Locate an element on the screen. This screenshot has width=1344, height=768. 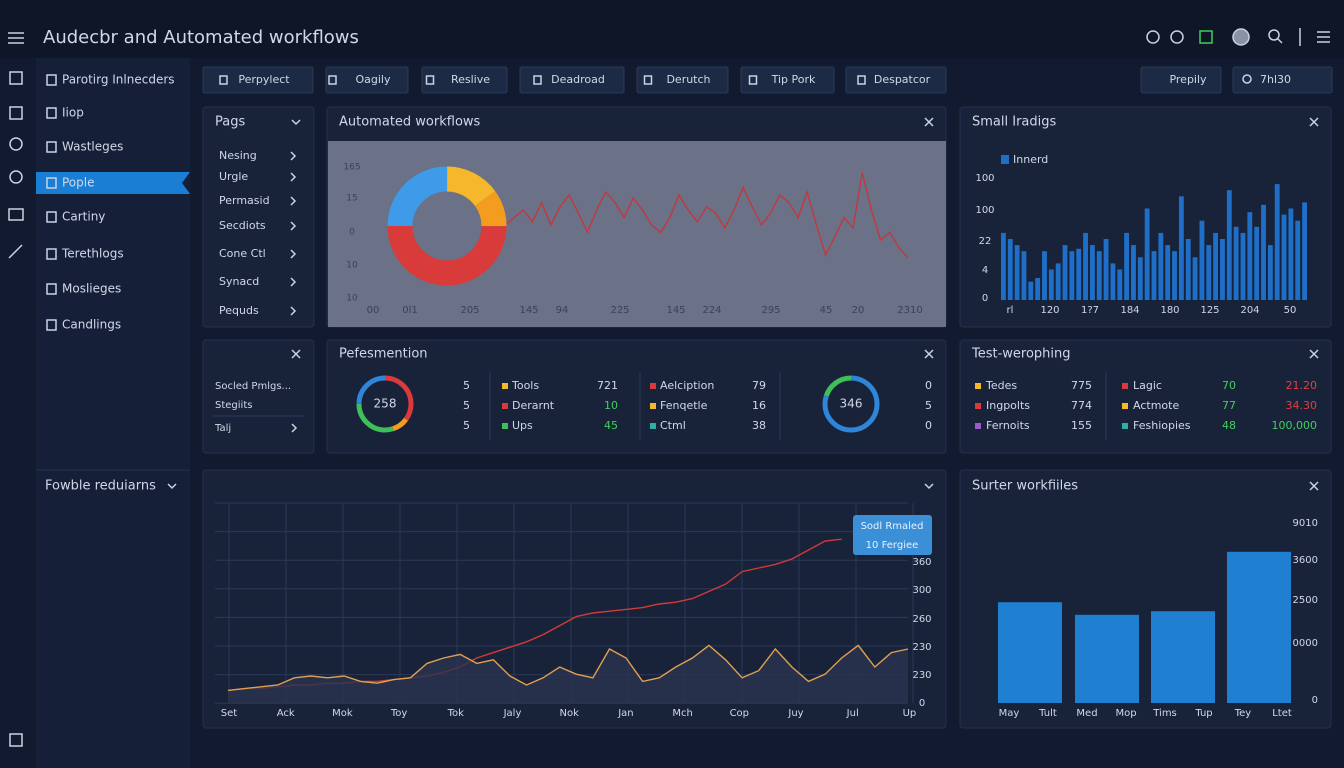
sidebar-item: Wastleges is located at coordinates (92, 147).